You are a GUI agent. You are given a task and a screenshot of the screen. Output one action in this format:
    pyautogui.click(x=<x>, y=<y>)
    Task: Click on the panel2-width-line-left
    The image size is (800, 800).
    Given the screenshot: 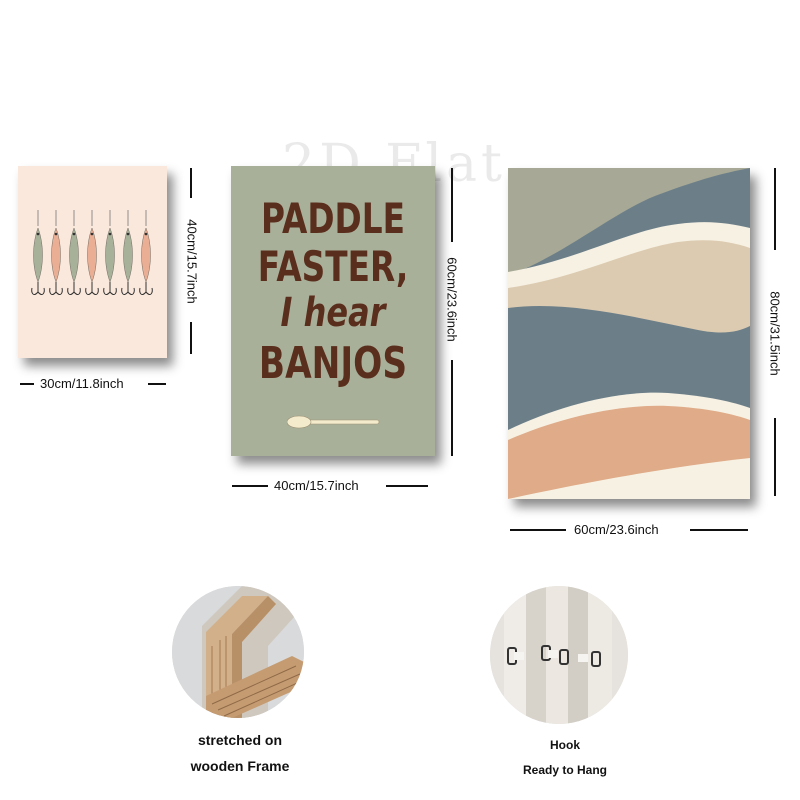 What is the action you would take?
    pyautogui.click(x=250, y=486)
    